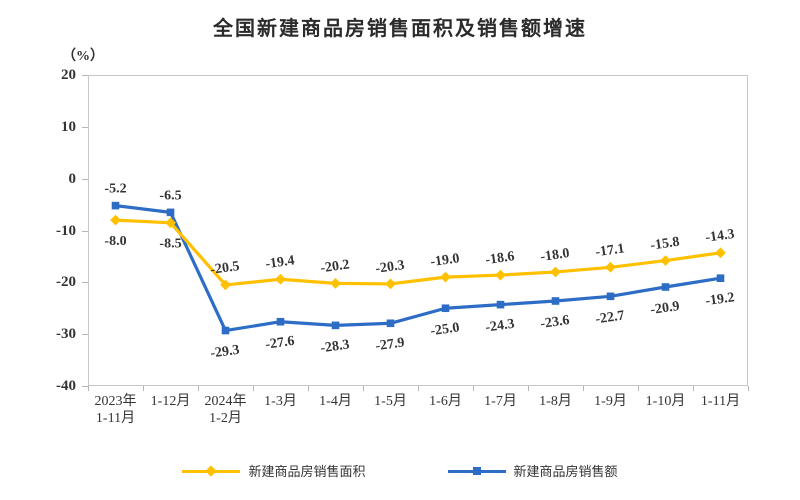  What do you see at coordinates (665, 401) in the screenshot?
I see `x-category-label: 1-10月` at bounding box center [665, 401].